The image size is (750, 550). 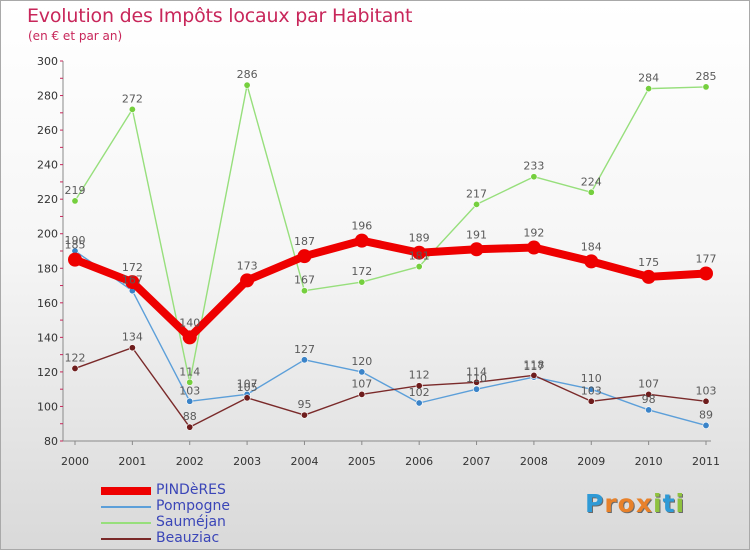 I want to click on chart-subtitle: (en € et par an), so click(x=75, y=36).